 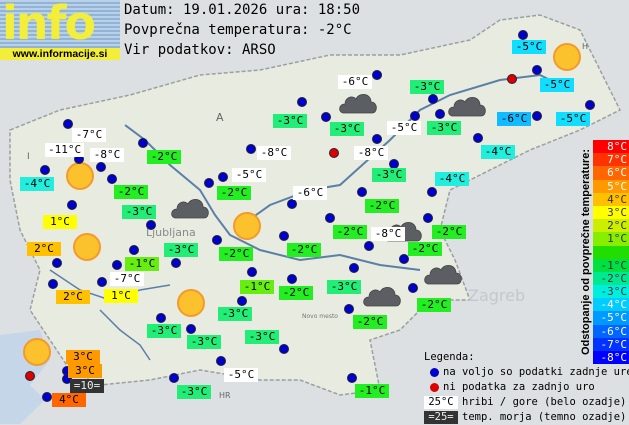 What do you see at coordinates (65, 150) in the screenshot?
I see `temperature-label: -11°C` at bounding box center [65, 150].